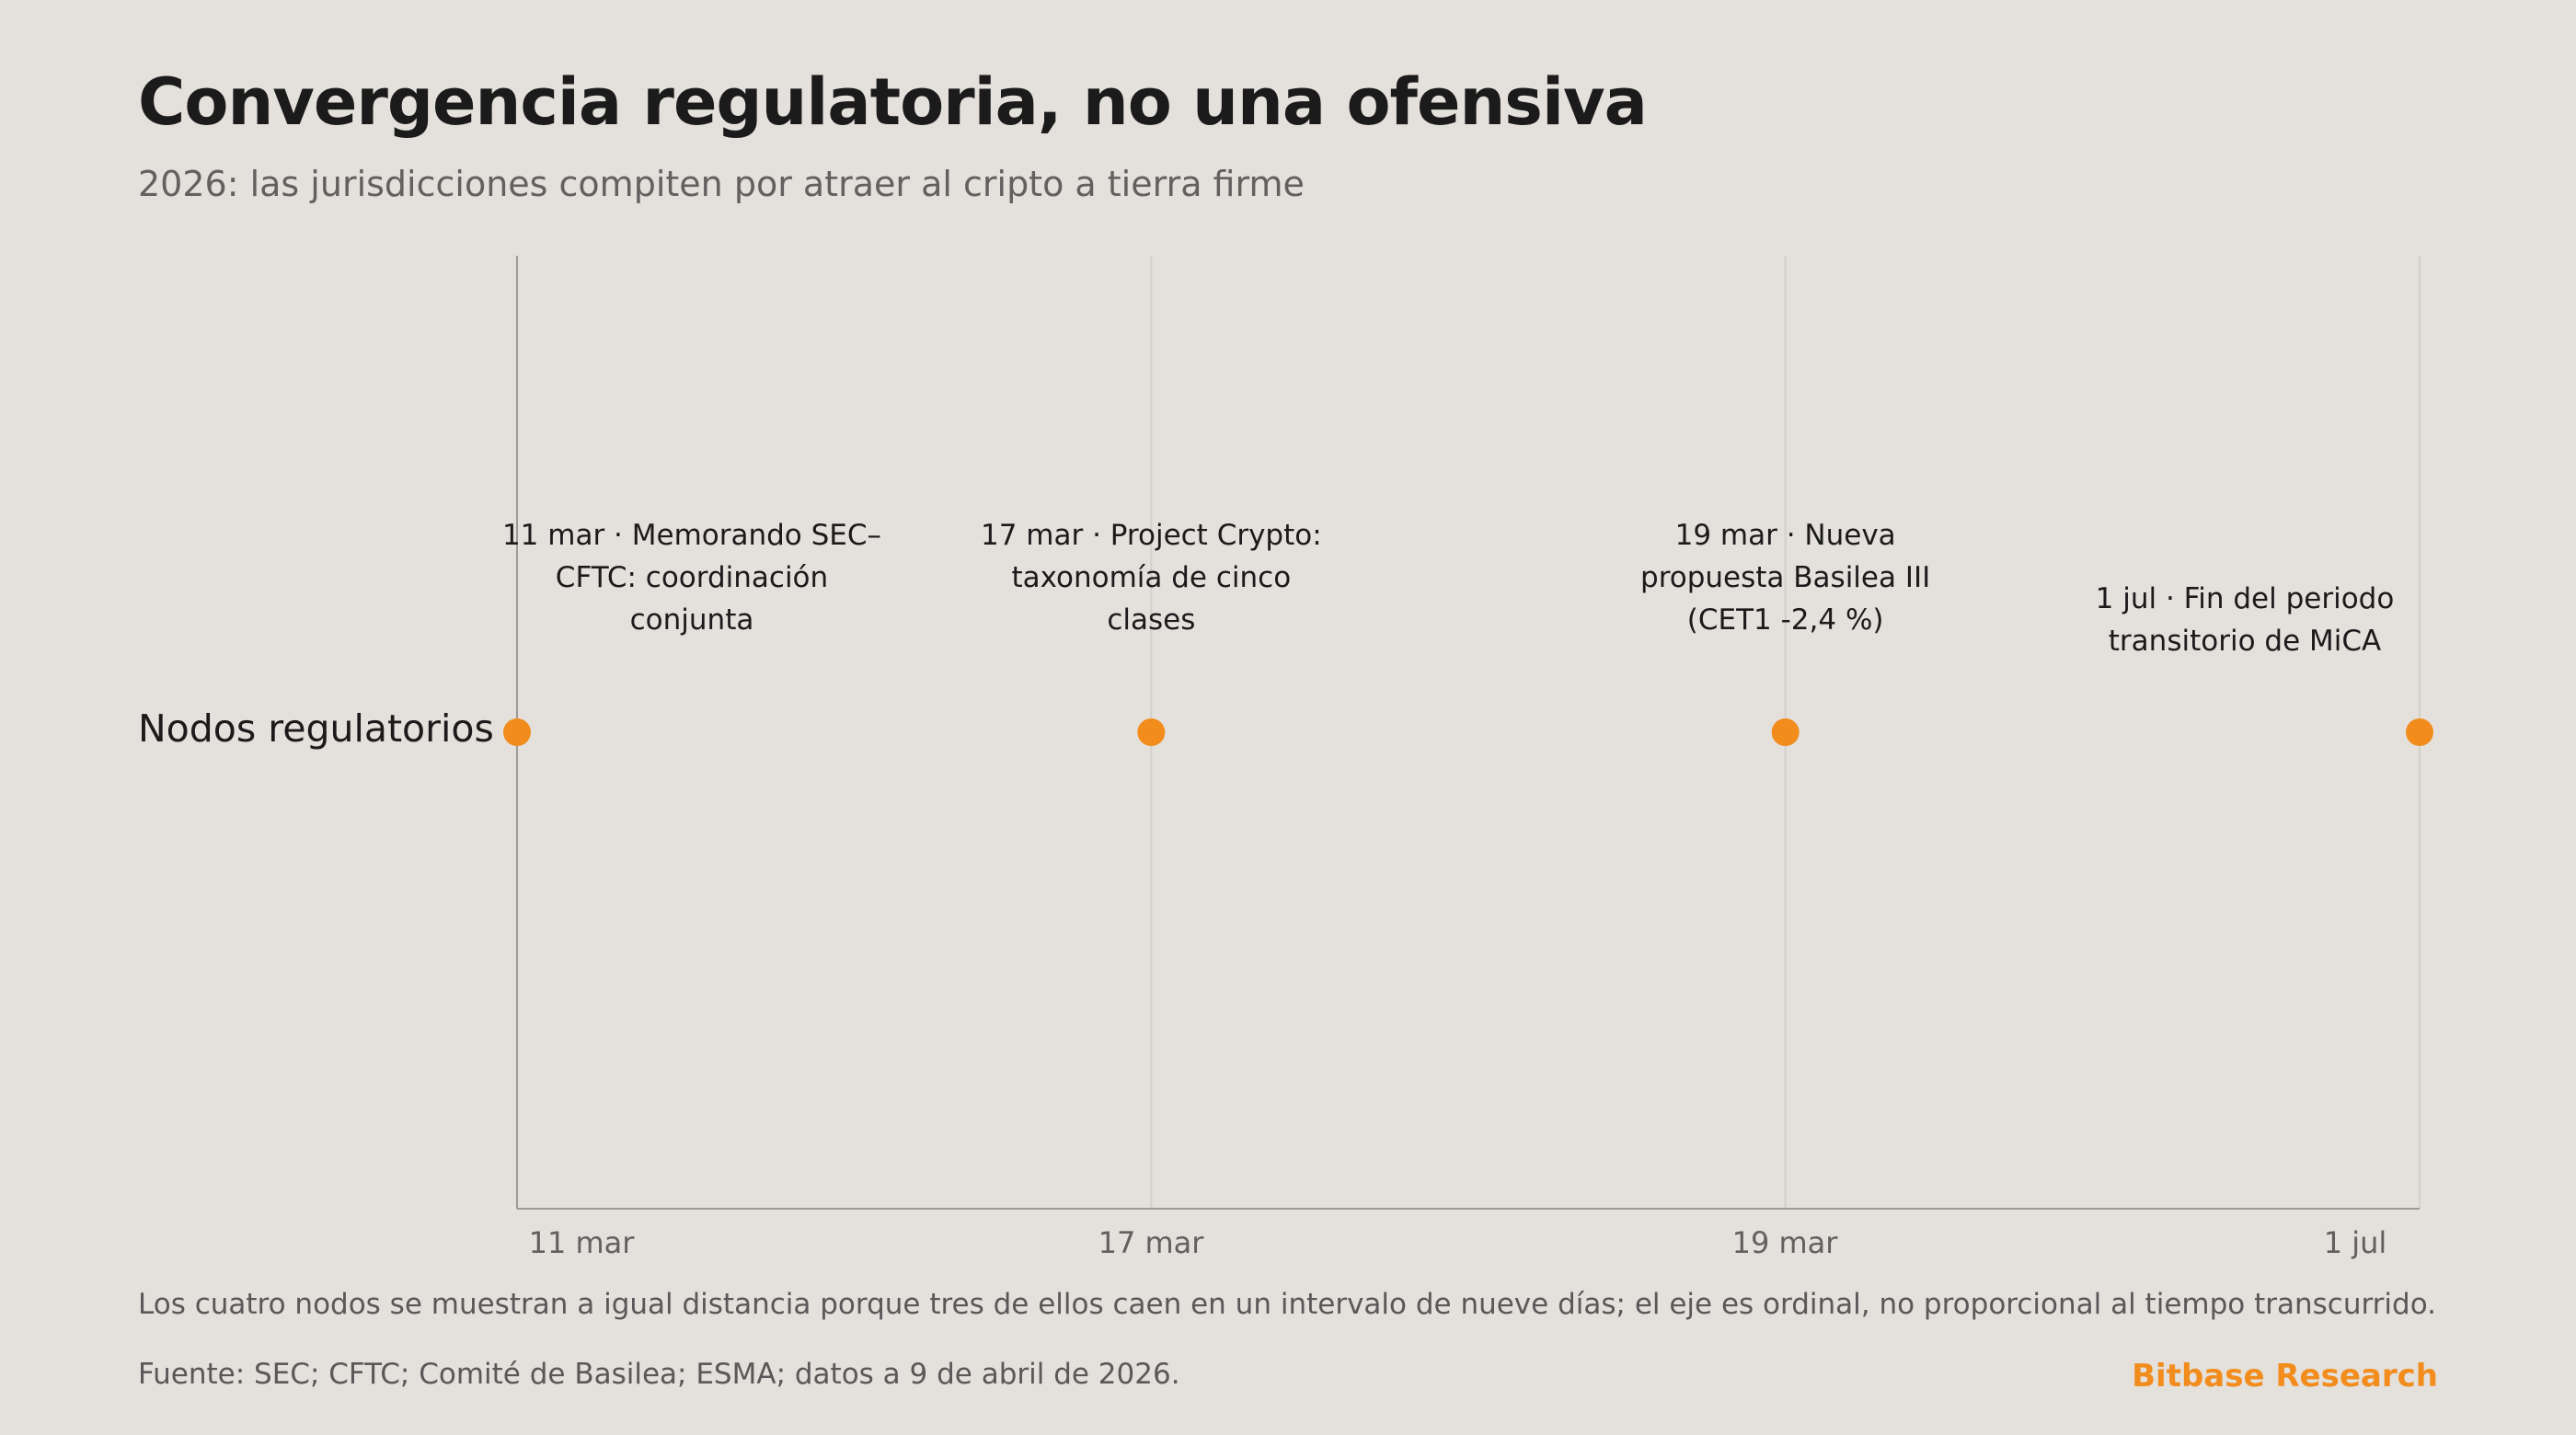 This screenshot has height=1435, width=2576. Describe the element at coordinates (1784, 1242) in the screenshot. I see `x-tick-label: 19 mar` at that location.